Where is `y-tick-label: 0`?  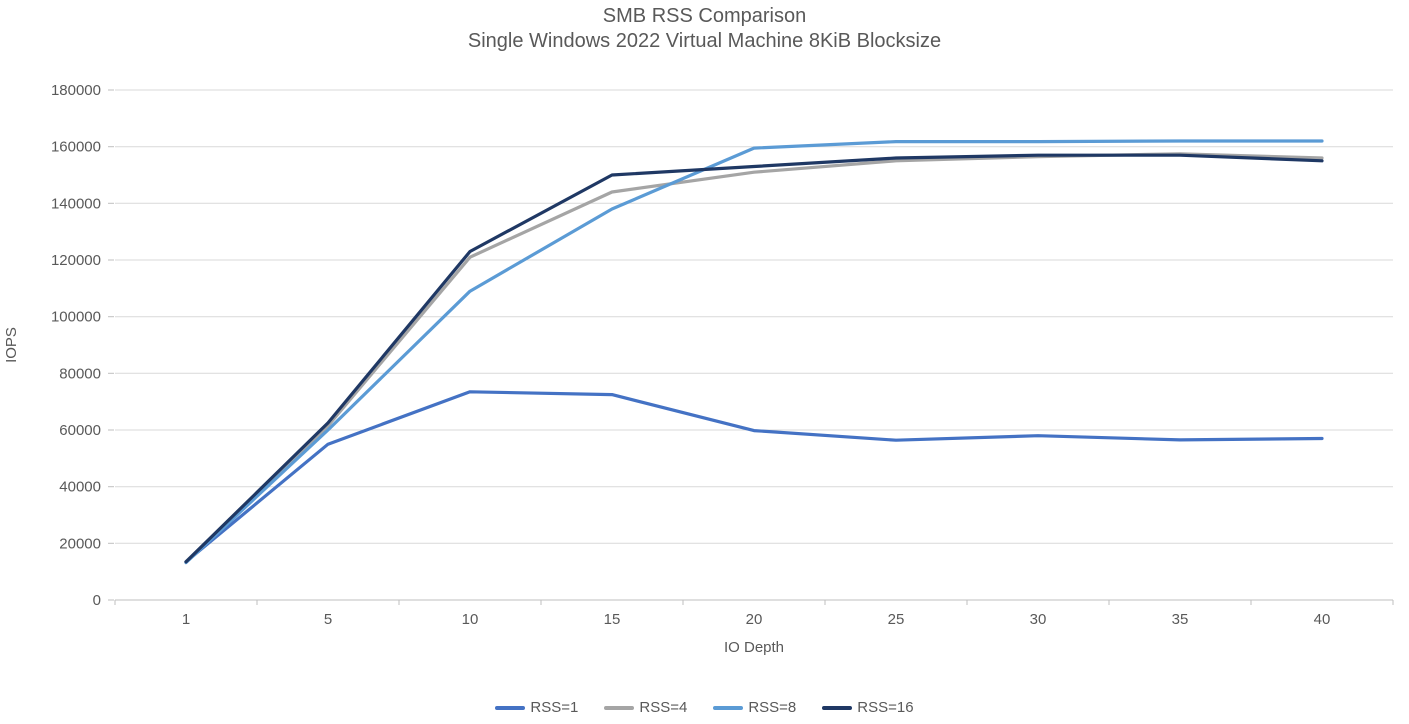 y-tick-label: 0 is located at coordinates (97, 600).